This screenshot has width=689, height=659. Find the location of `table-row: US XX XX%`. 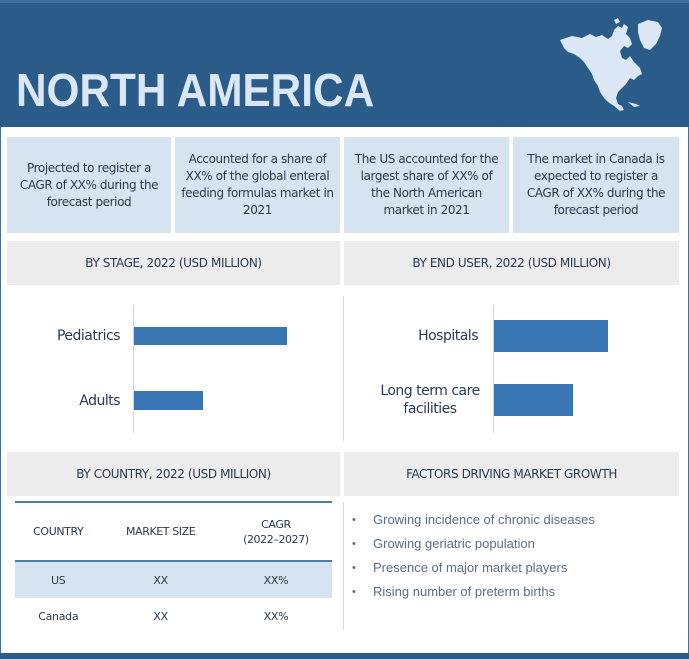

table-row: US XX XX% is located at coordinates (173, 579).